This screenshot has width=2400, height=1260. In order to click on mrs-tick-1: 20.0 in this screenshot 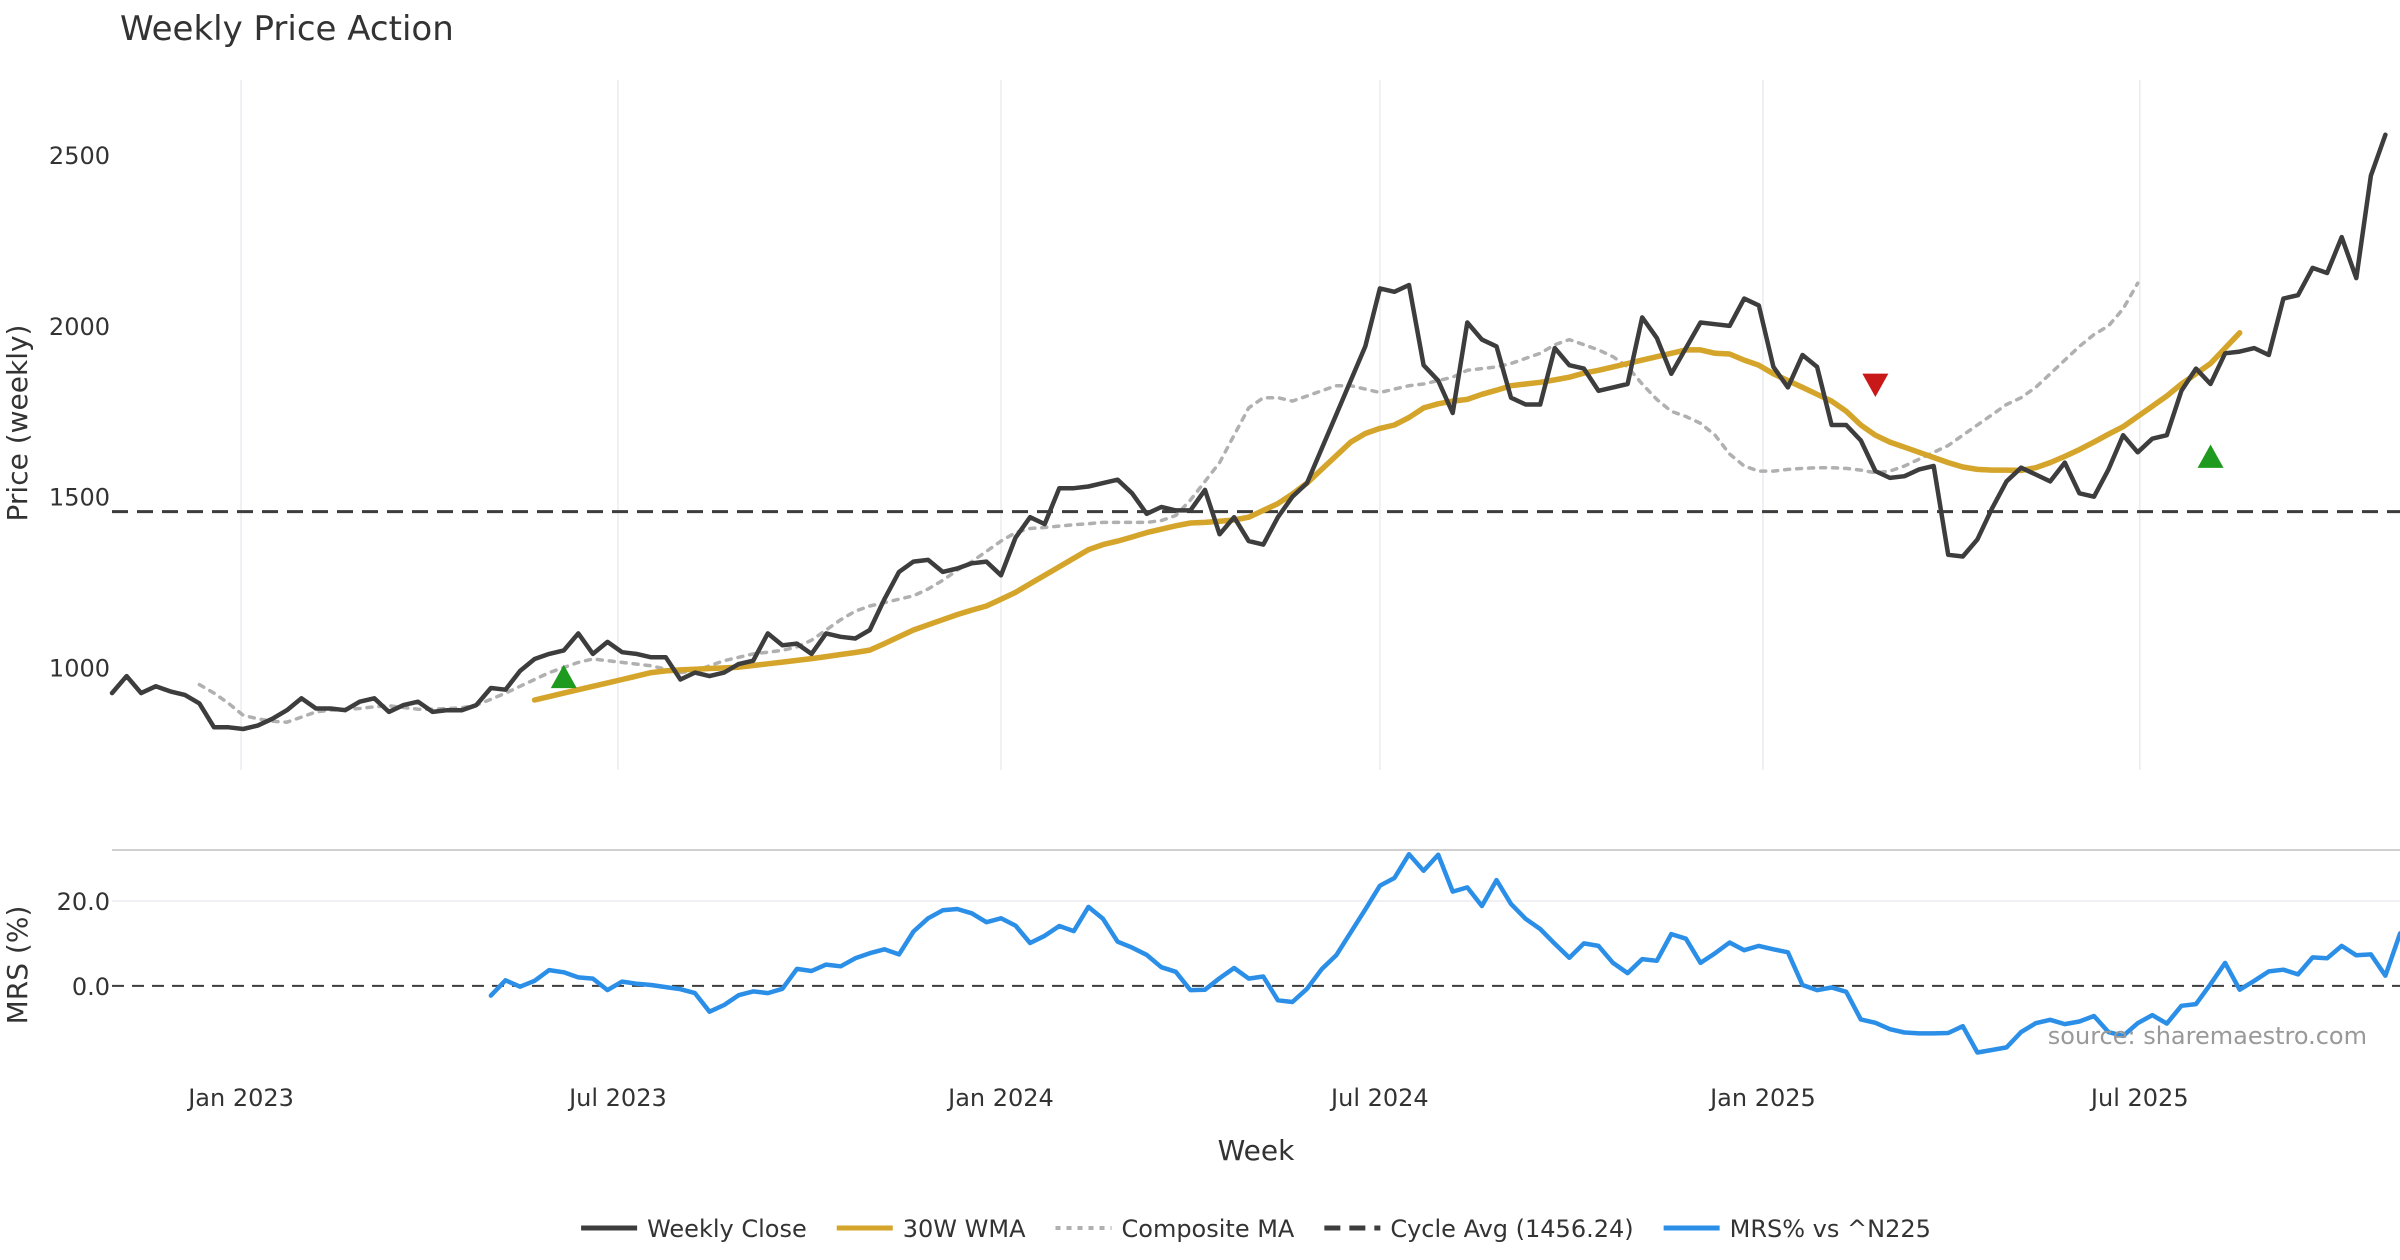, I will do `click(83, 902)`.